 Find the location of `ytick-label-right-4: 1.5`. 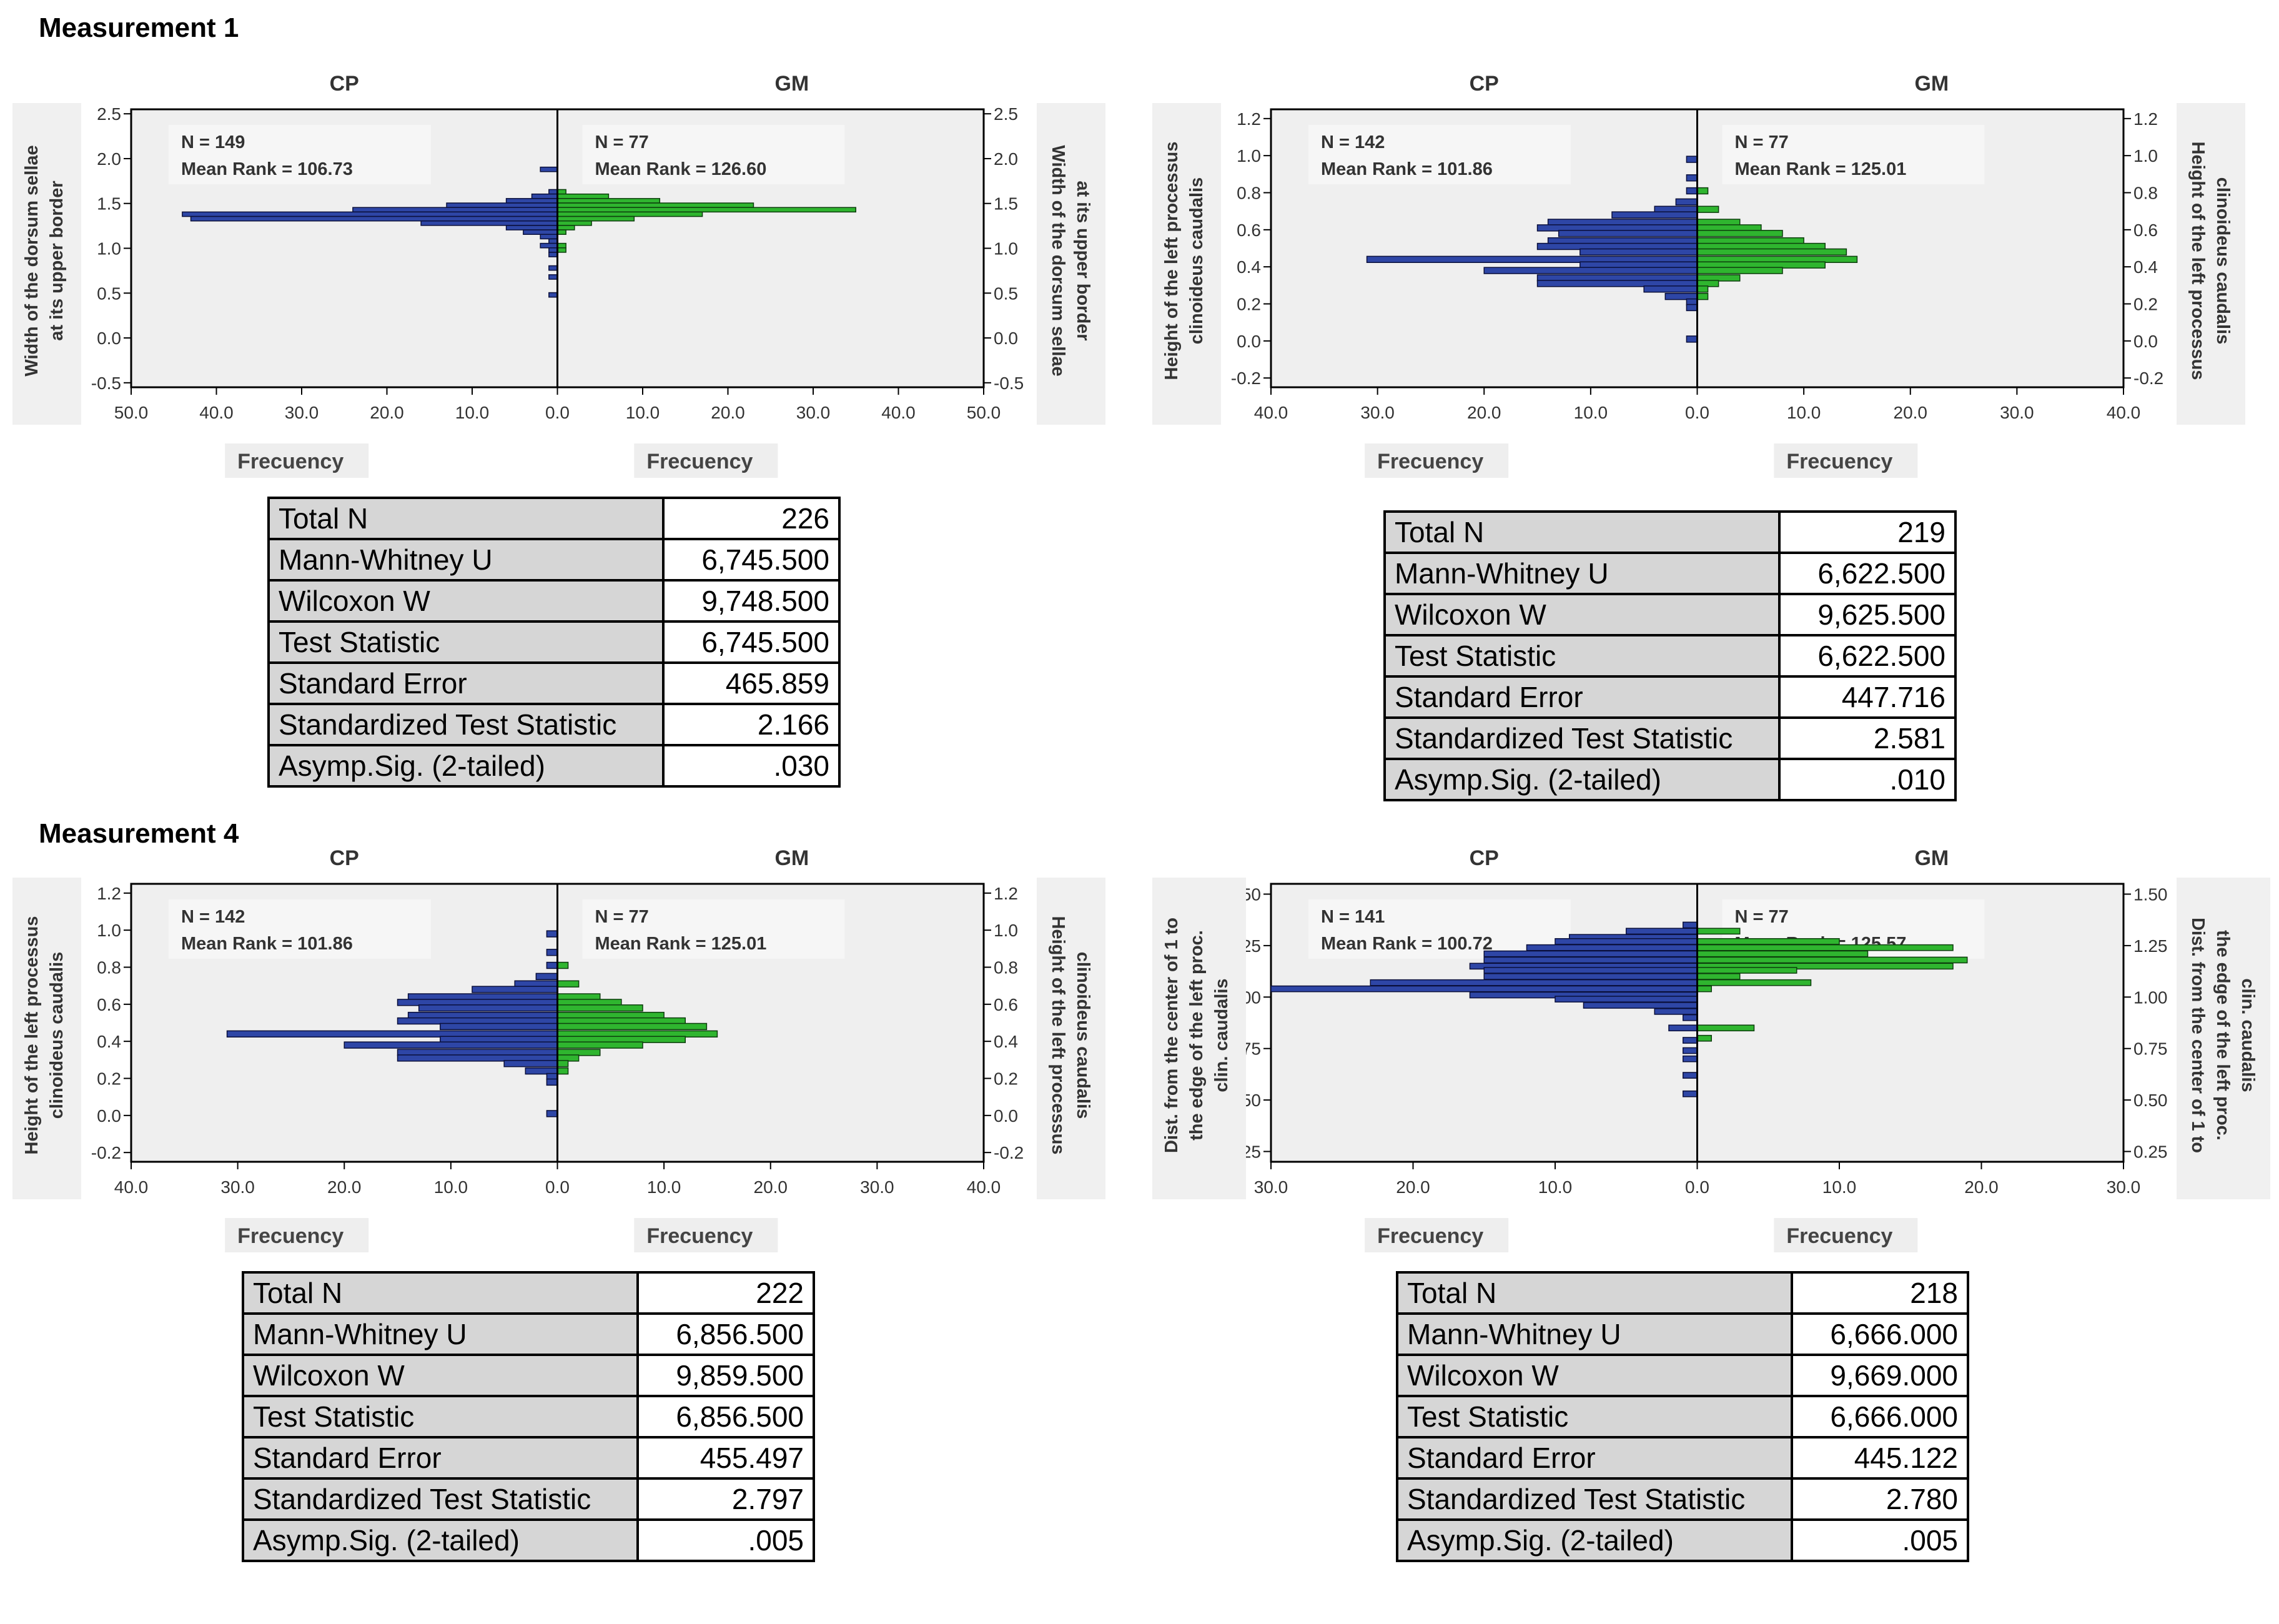

ytick-label-right-4: 1.5 is located at coordinates (1006, 204).